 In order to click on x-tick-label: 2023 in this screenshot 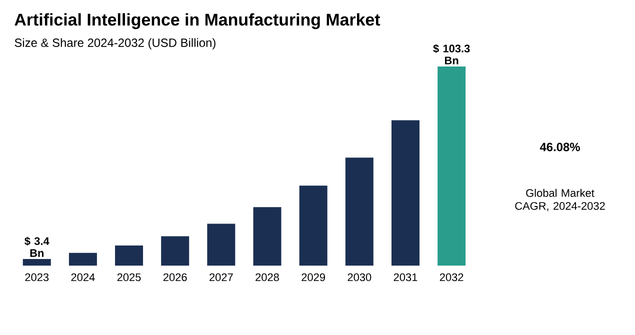, I will do `click(37, 277)`.